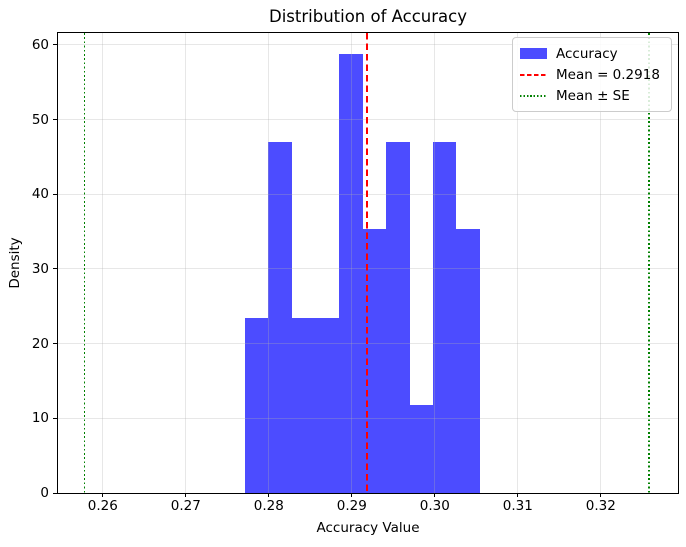  Describe the element at coordinates (40, 44) in the screenshot. I see `y-tick-label: 60` at that location.